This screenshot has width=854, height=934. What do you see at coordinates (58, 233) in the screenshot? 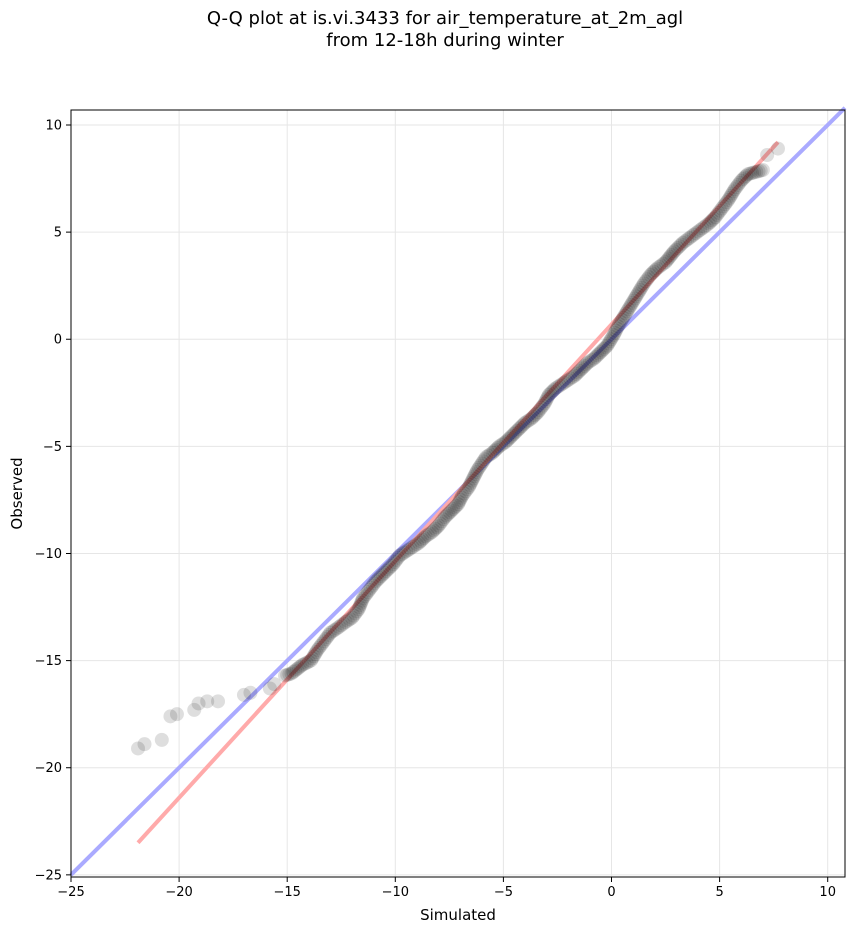
I see `y-tick-label: 5` at bounding box center [58, 233].